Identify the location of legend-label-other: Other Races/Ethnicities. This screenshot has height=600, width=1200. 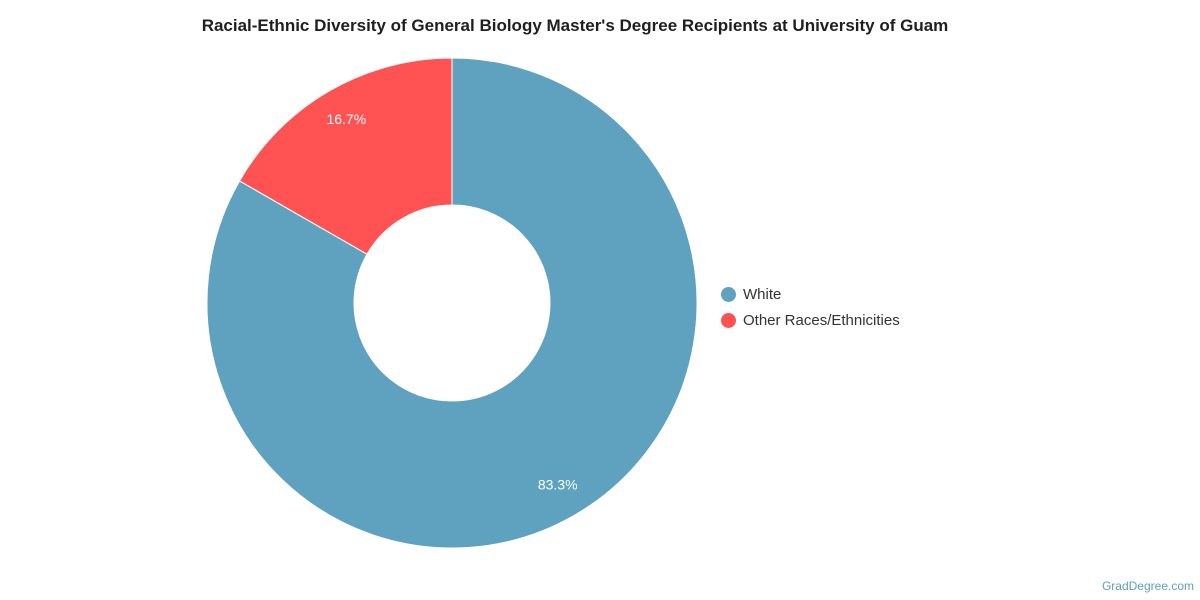
(821, 320).